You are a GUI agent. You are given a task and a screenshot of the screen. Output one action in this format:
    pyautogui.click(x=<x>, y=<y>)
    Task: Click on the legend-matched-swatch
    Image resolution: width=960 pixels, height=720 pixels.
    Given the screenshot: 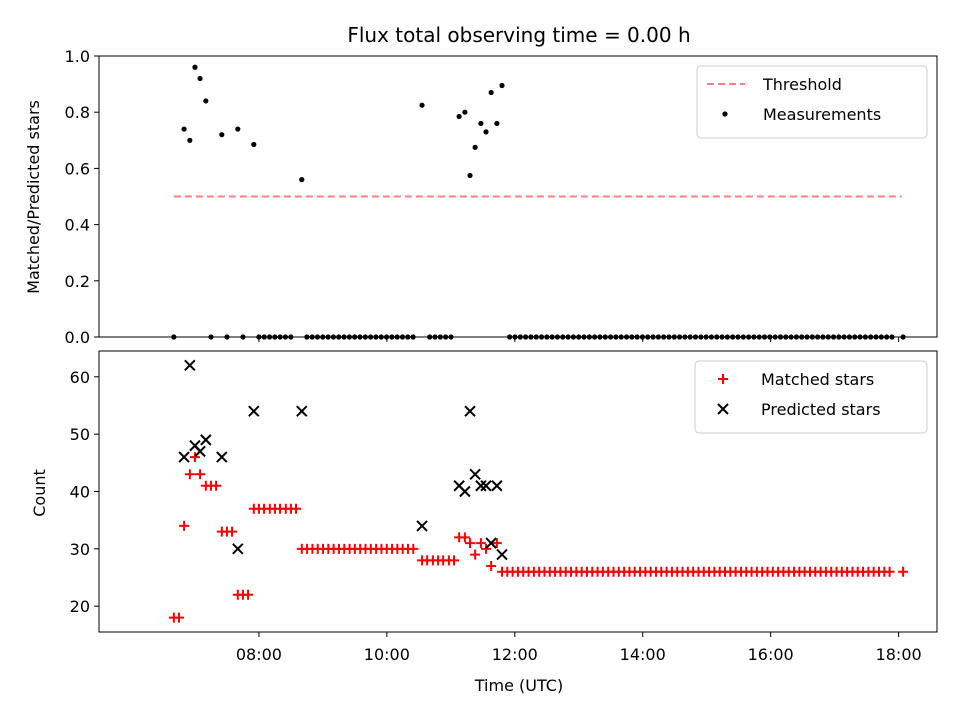 What is the action you would take?
    pyautogui.click(x=723, y=379)
    